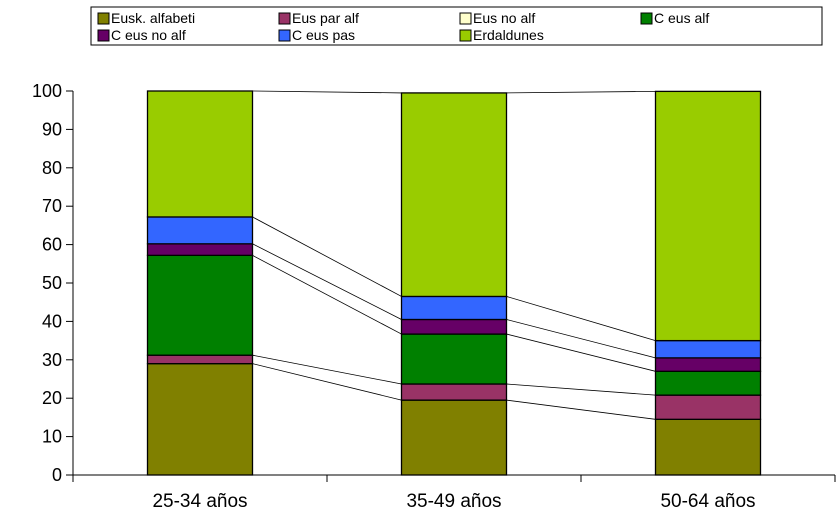 Image resolution: width=838 pixels, height=525 pixels. What do you see at coordinates (52, 129) in the screenshot?
I see `y-tick-label: 90` at bounding box center [52, 129].